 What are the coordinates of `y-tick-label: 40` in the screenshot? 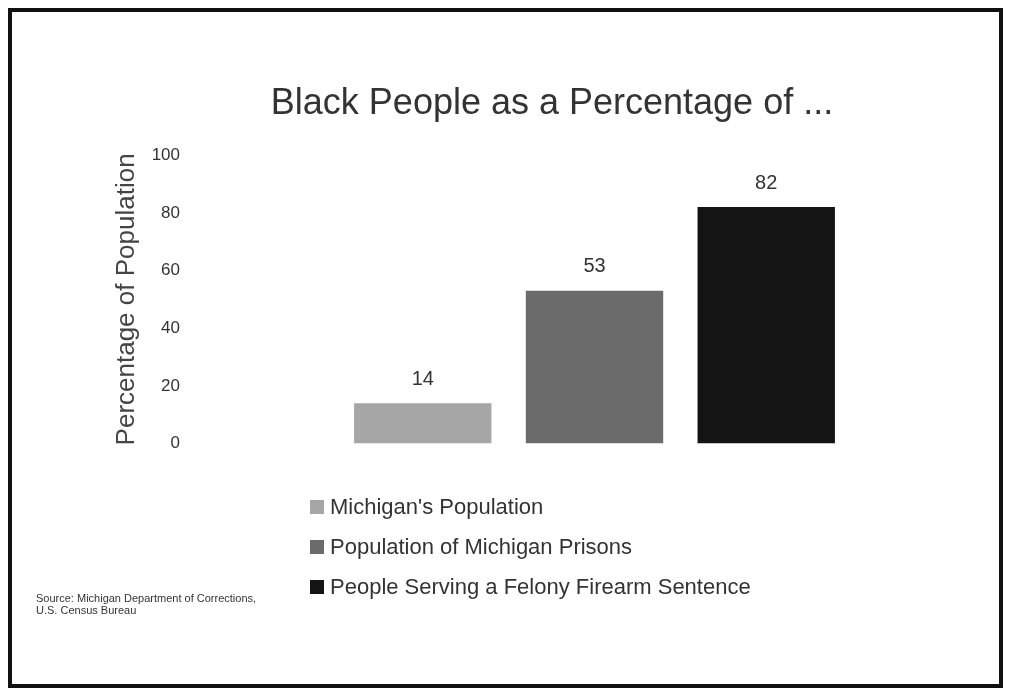 It's located at (170, 327).